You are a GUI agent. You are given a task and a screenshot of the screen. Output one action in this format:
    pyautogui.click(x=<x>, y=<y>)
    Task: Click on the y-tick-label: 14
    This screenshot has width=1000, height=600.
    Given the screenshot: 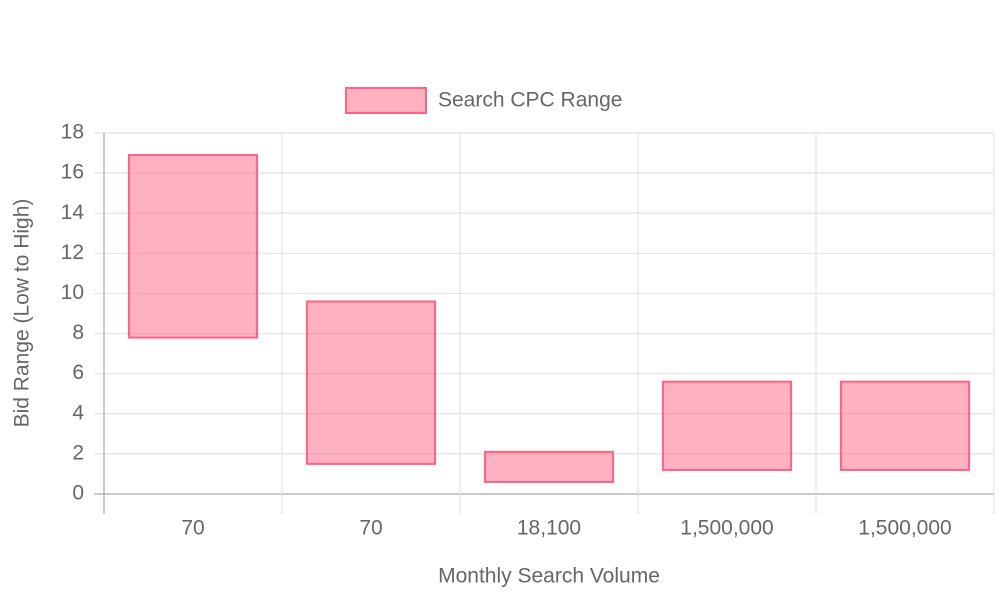 What is the action you would take?
    pyautogui.click(x=73, y=212)
    